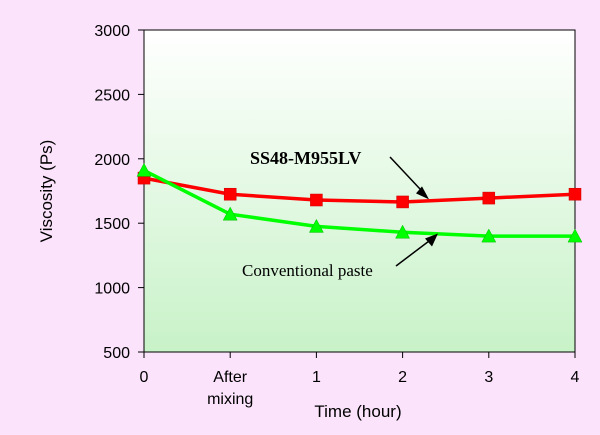 The height and width of the screenshot is (435, 600). What do you see at coordinates (119, 192) in the screenshot?
I see `y-axis: 500 1000 1500 2000 2500 3000` at bounding box center [119, 192].